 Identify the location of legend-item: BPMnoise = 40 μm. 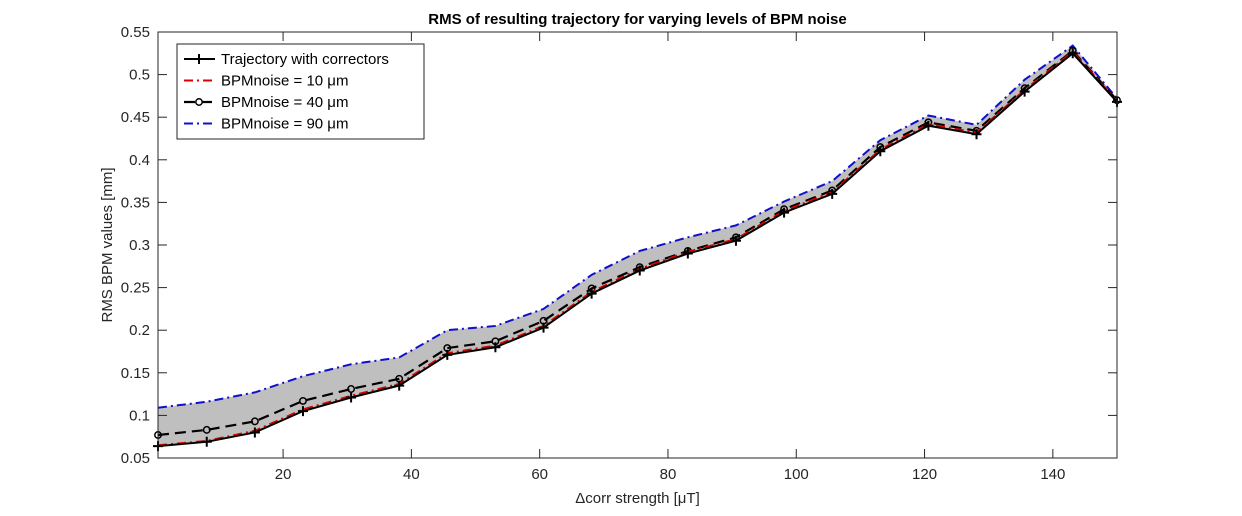
(266, 102).